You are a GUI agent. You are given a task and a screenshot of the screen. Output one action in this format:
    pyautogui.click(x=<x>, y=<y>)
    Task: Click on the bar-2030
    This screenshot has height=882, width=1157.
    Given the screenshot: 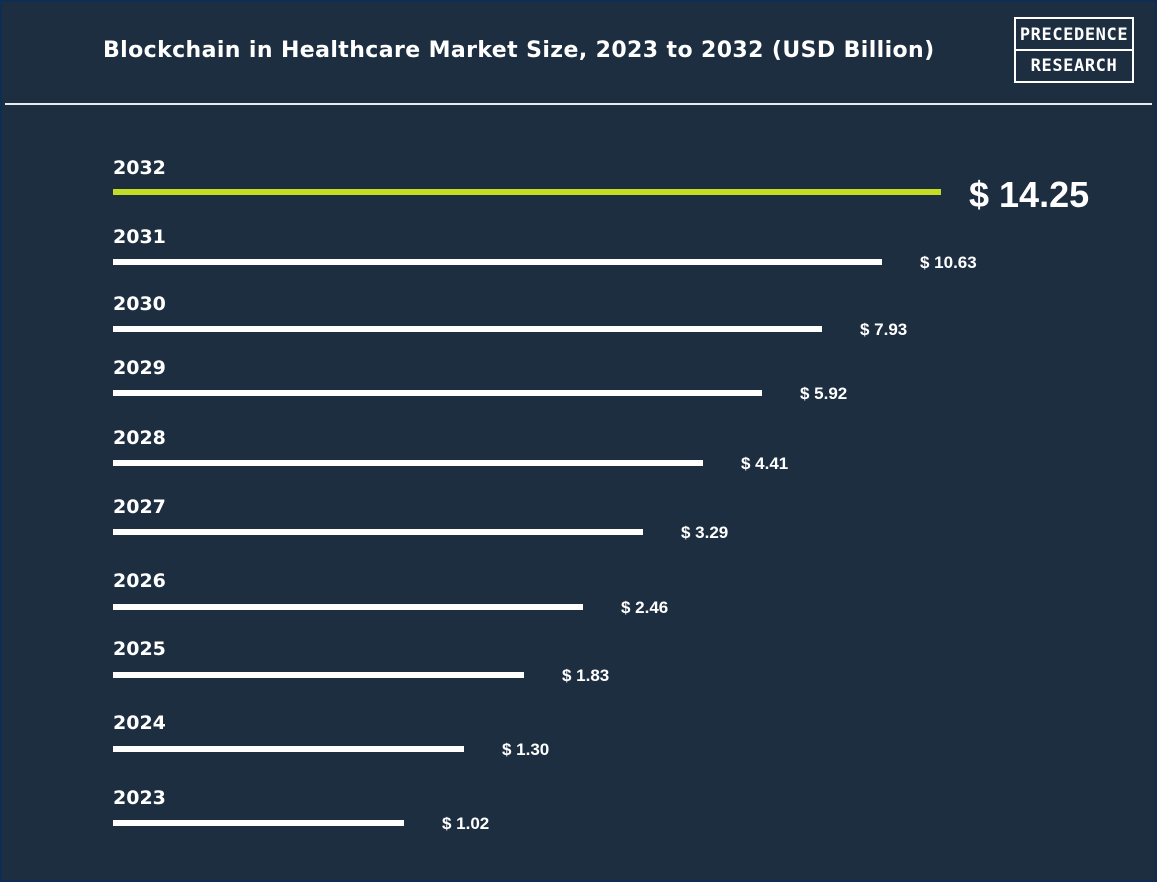 What is the action you would take?
    pyautogui.click(x=467, y=329)
    